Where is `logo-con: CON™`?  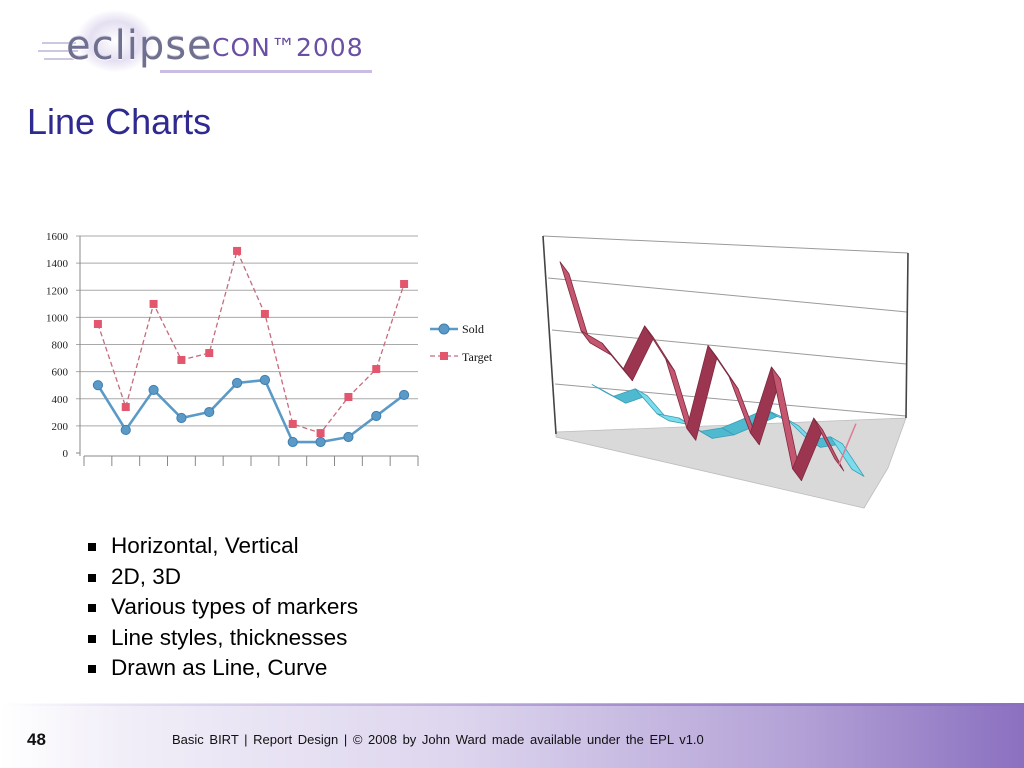 logo-con: CON™ is located at coordinates (254, 47).